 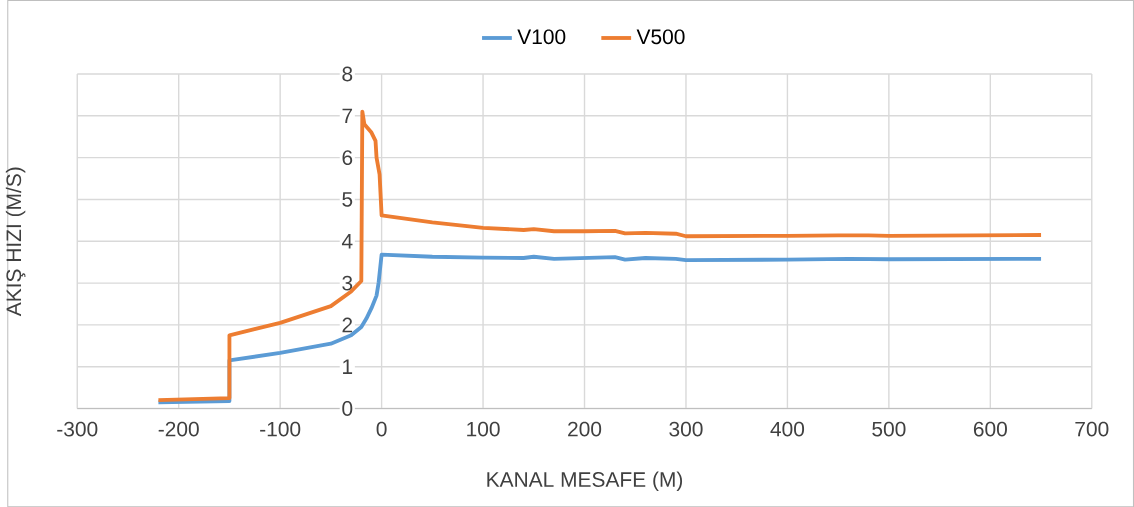 What do you see at coordinates (348, 366) in the screenshot?
I see `y-tick-label: 1` at bounding box center [348, 366].